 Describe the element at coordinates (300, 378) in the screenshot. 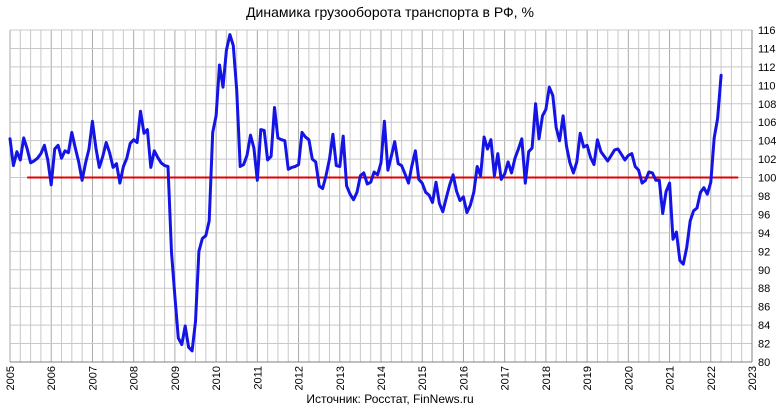

I see `x-tick-label: 2012` at that location.